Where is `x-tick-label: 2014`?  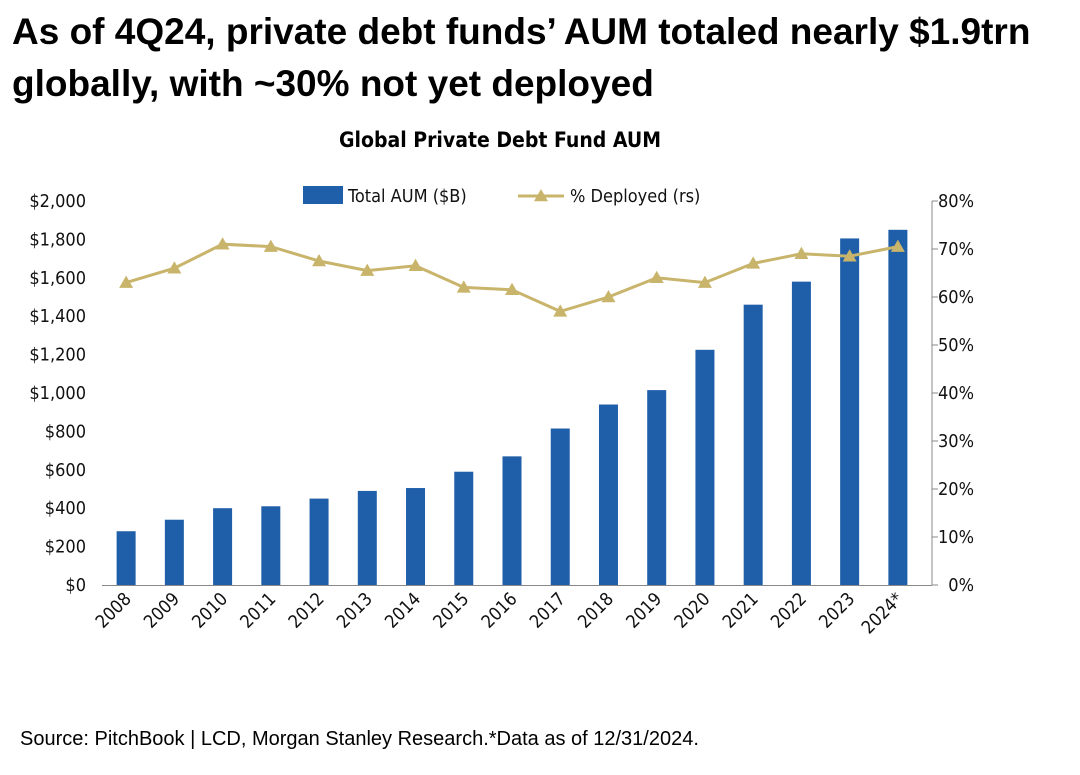
x-tick-label: 2014 is located at coordinates (403, 611).